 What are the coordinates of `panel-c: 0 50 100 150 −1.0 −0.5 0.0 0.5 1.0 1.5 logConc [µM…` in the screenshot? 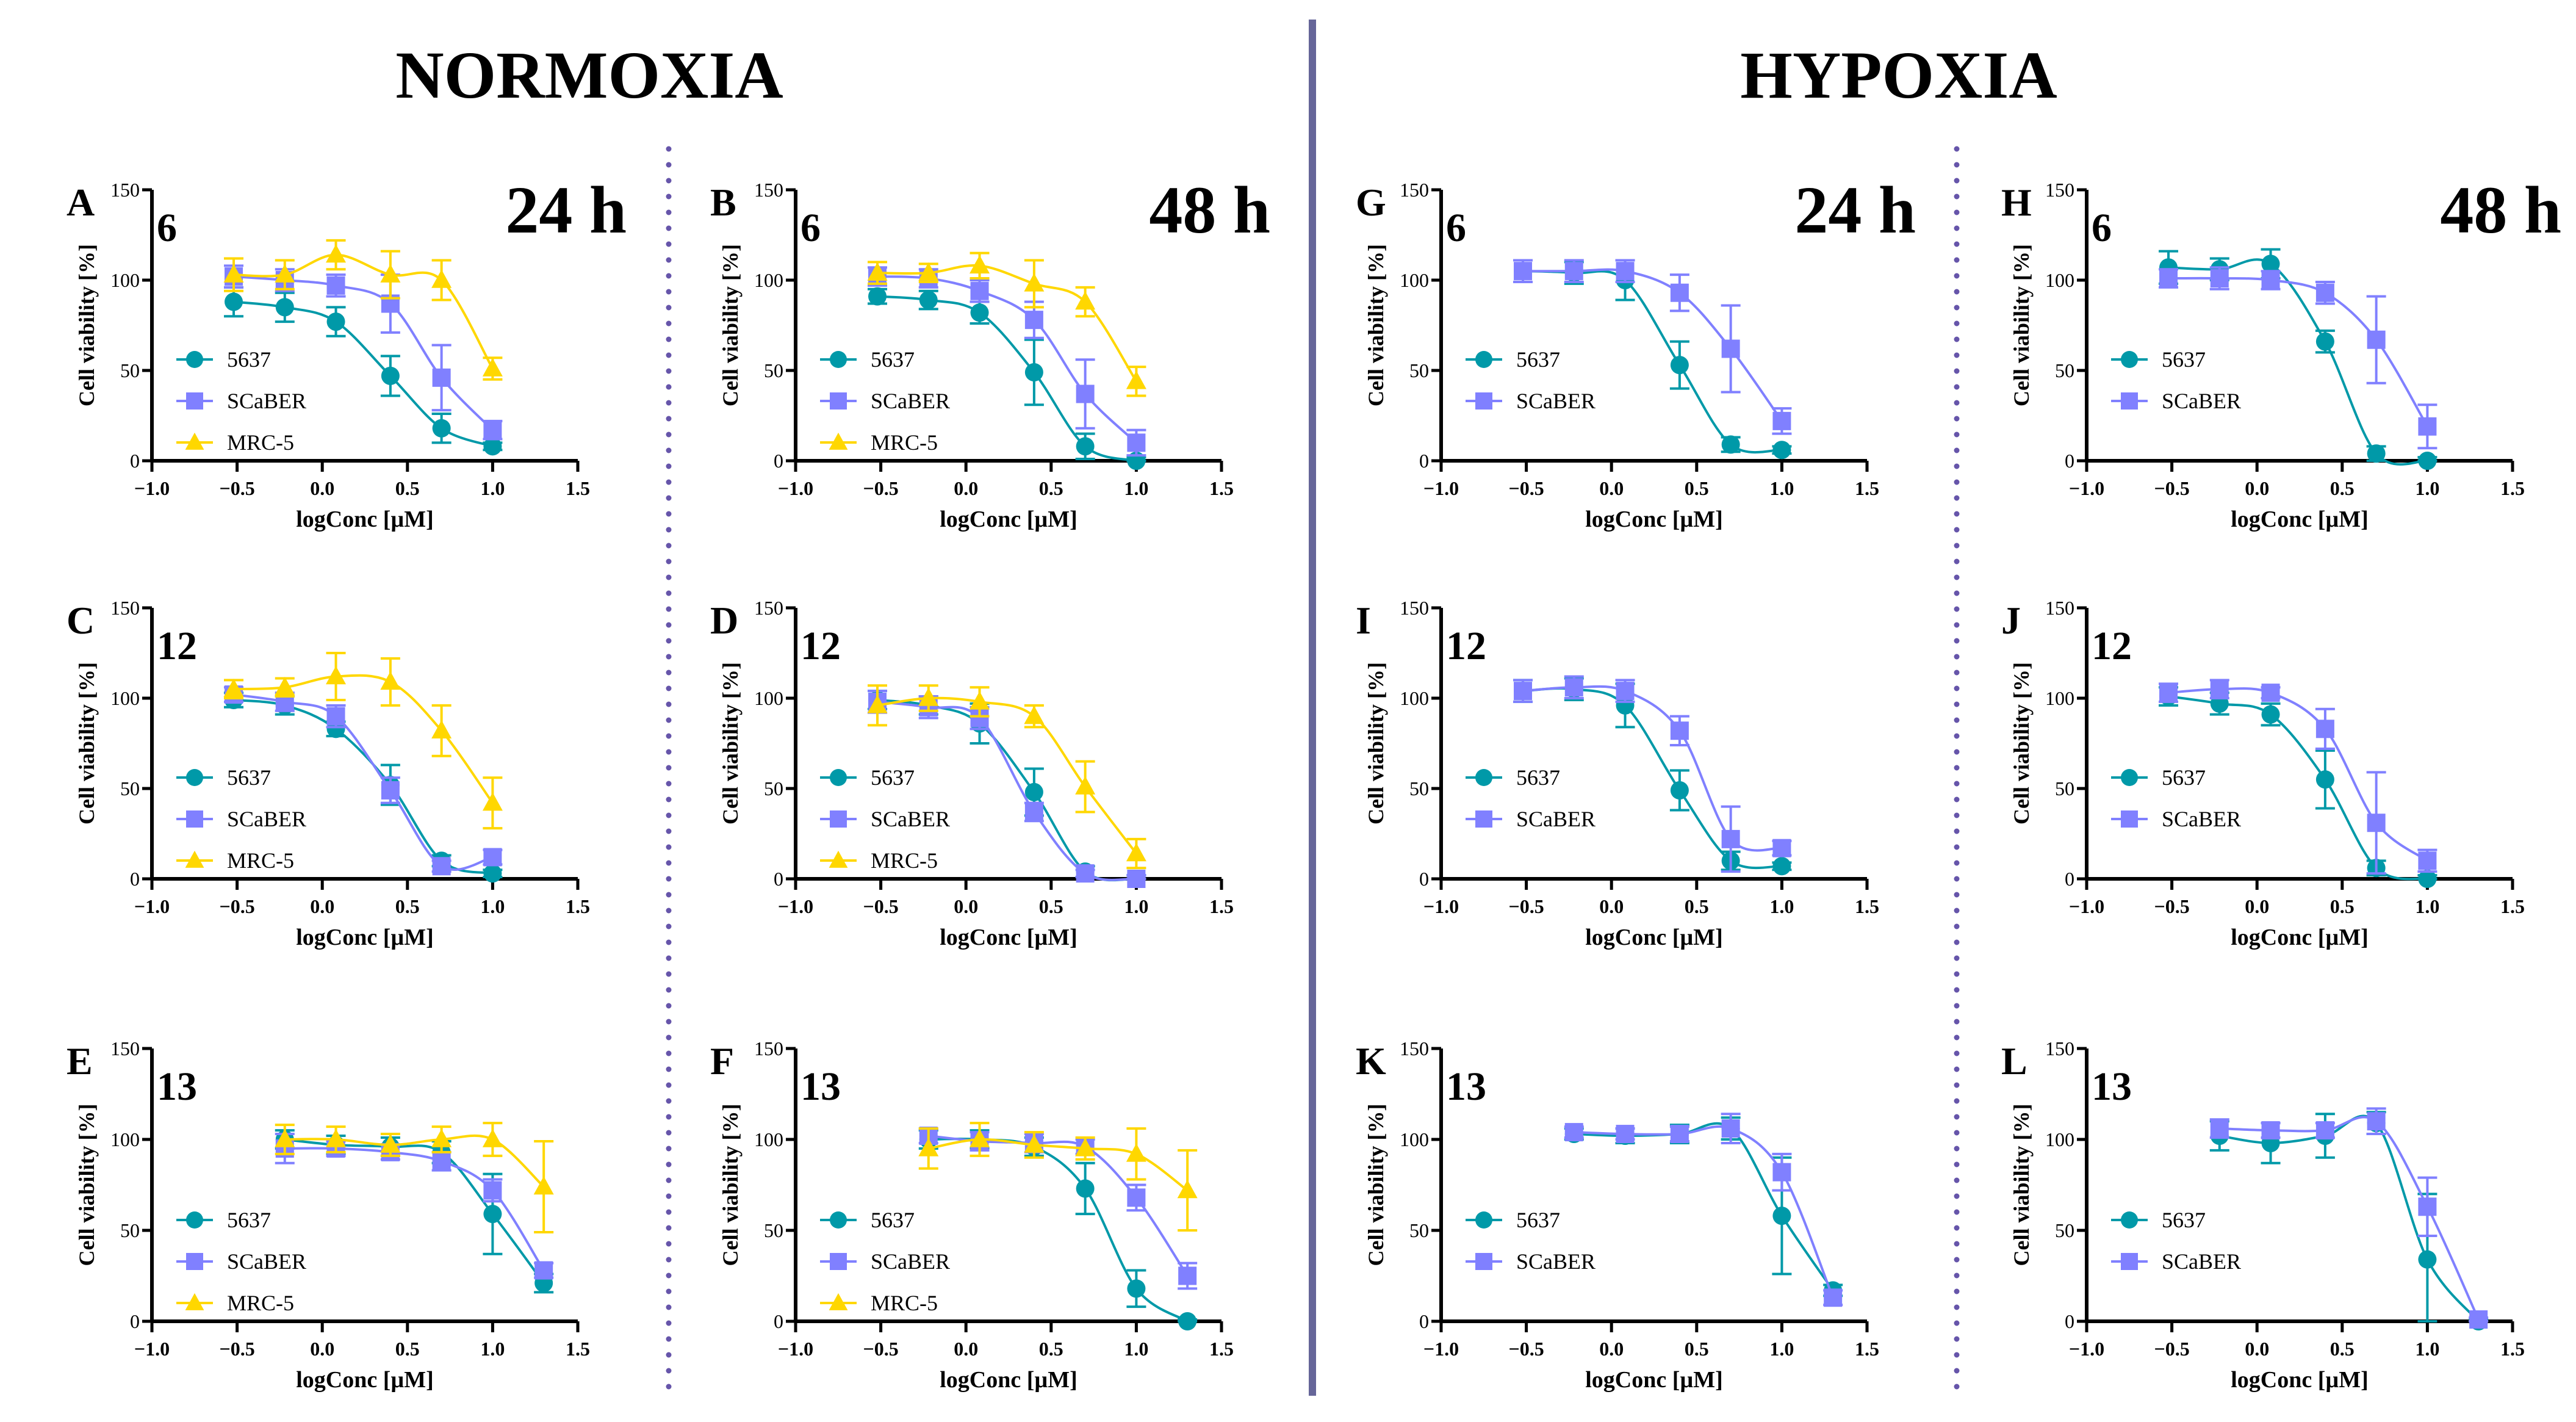 It's located at (328, 774).